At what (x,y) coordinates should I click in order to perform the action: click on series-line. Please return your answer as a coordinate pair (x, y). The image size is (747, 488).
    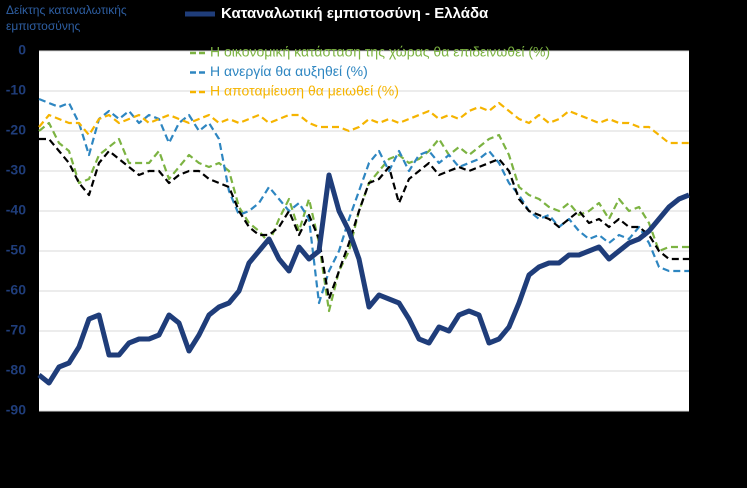
    Looking at the image, I should click on (363, 123).